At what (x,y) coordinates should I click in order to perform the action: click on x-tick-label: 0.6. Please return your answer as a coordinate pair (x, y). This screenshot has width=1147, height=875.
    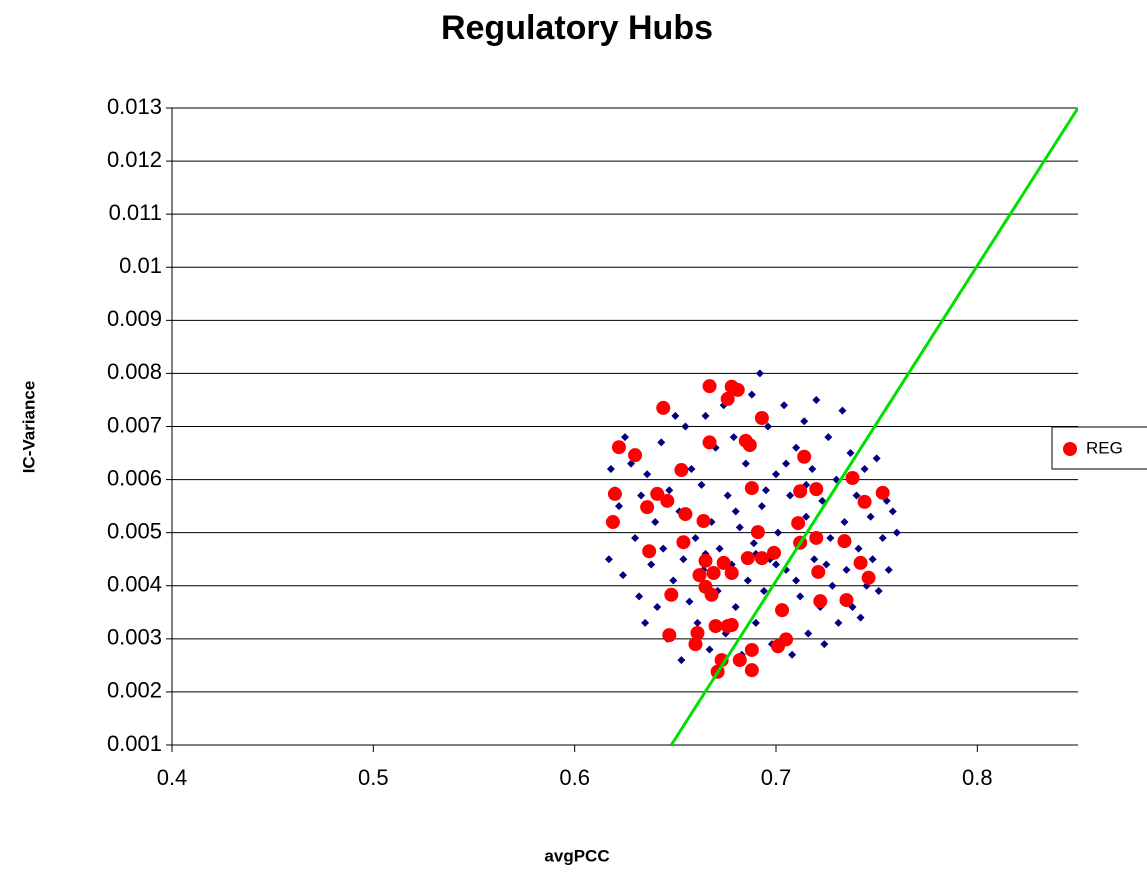
    Looking at the image, I should click on (574, 777).